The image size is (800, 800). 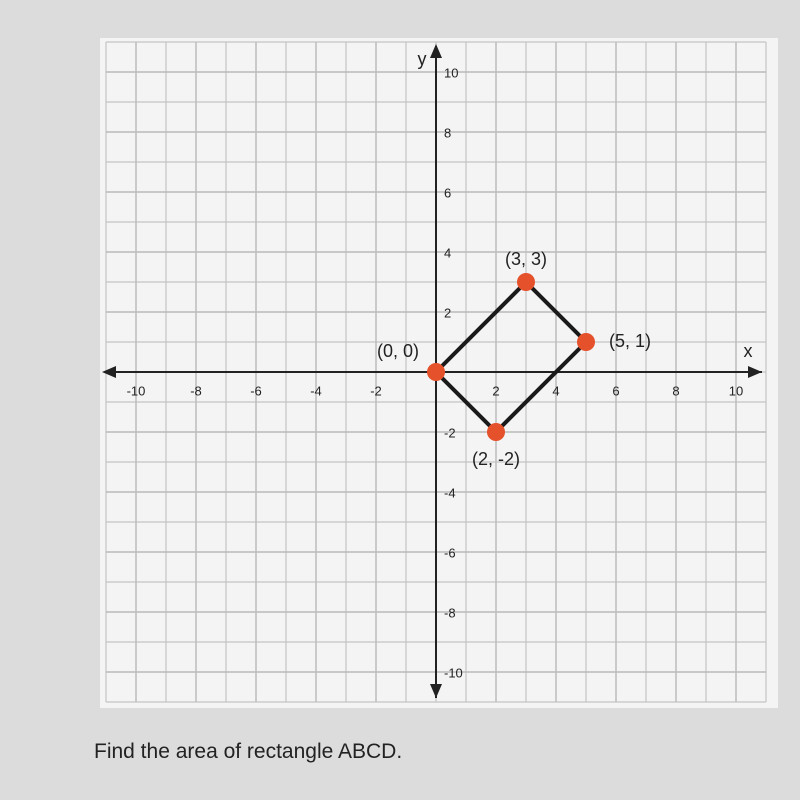 What do you see at coordinates (450, 612) in the screenshot?
I see `y-tick-label: -8` at bounding box center [450, 612].